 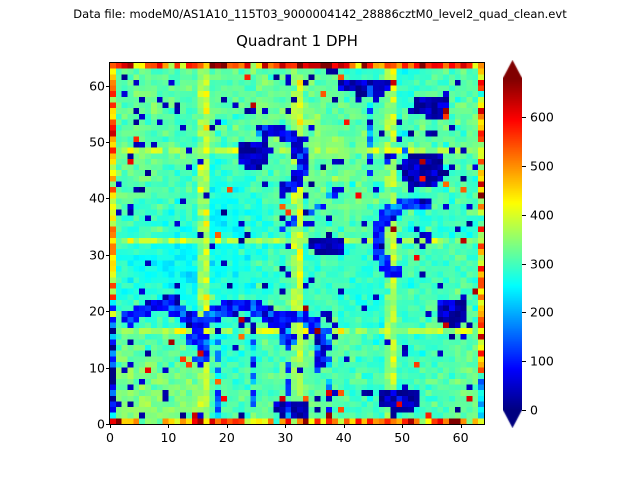 I want to click on x-tick-label: 10, so click(x=168, y=437).